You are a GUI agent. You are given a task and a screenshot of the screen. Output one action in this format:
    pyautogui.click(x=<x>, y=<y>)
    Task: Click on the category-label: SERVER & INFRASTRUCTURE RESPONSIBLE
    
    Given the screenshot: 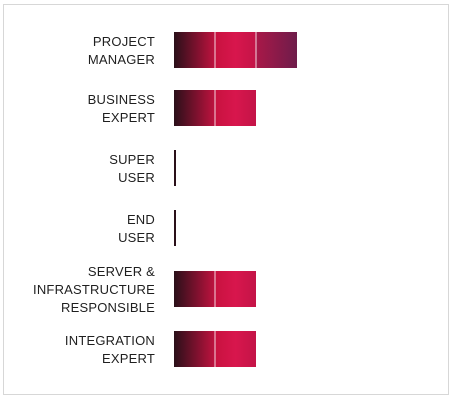 What is the action you would take?
    pyautogui.click(x=94, y=289)
    